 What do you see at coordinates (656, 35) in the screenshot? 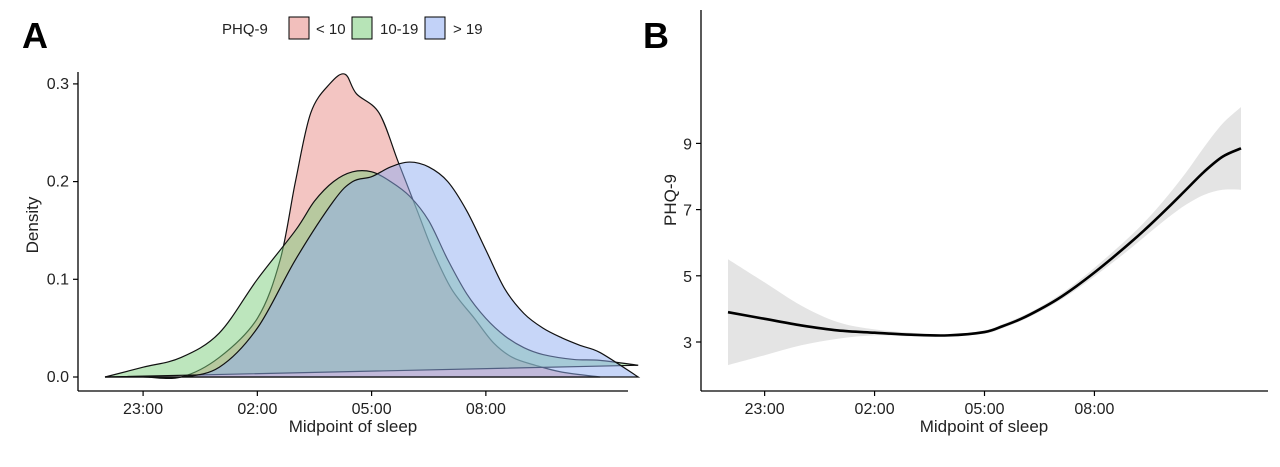
I see `panel-b-letter: B` at bounding box center [656, 35].